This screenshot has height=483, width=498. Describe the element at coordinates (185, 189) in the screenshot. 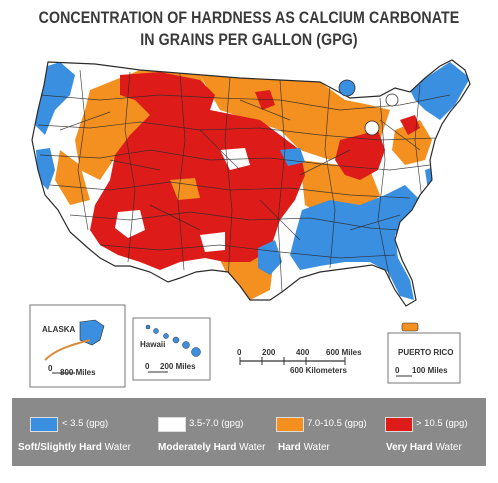

I see `region-hard-plains` at that location.